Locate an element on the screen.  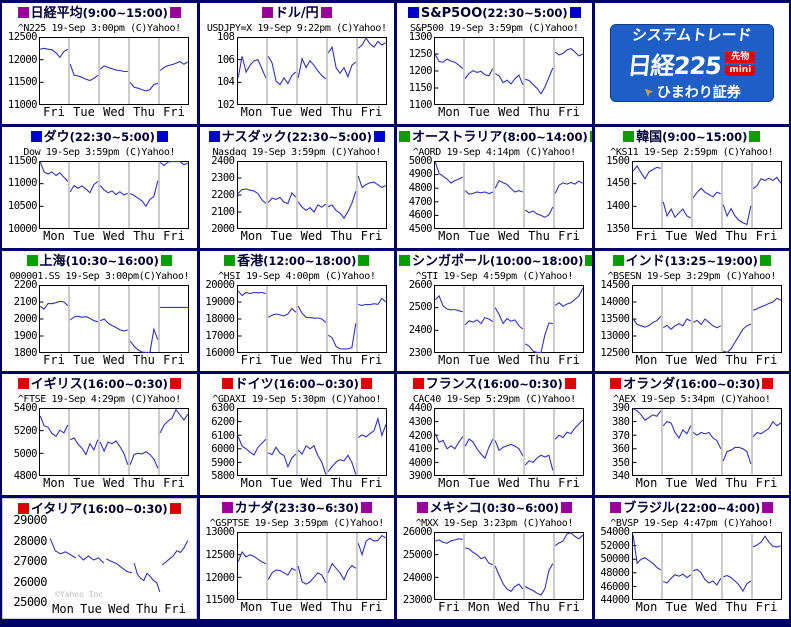
y-tick-label: 5400 is located at coordinates (25, 408).